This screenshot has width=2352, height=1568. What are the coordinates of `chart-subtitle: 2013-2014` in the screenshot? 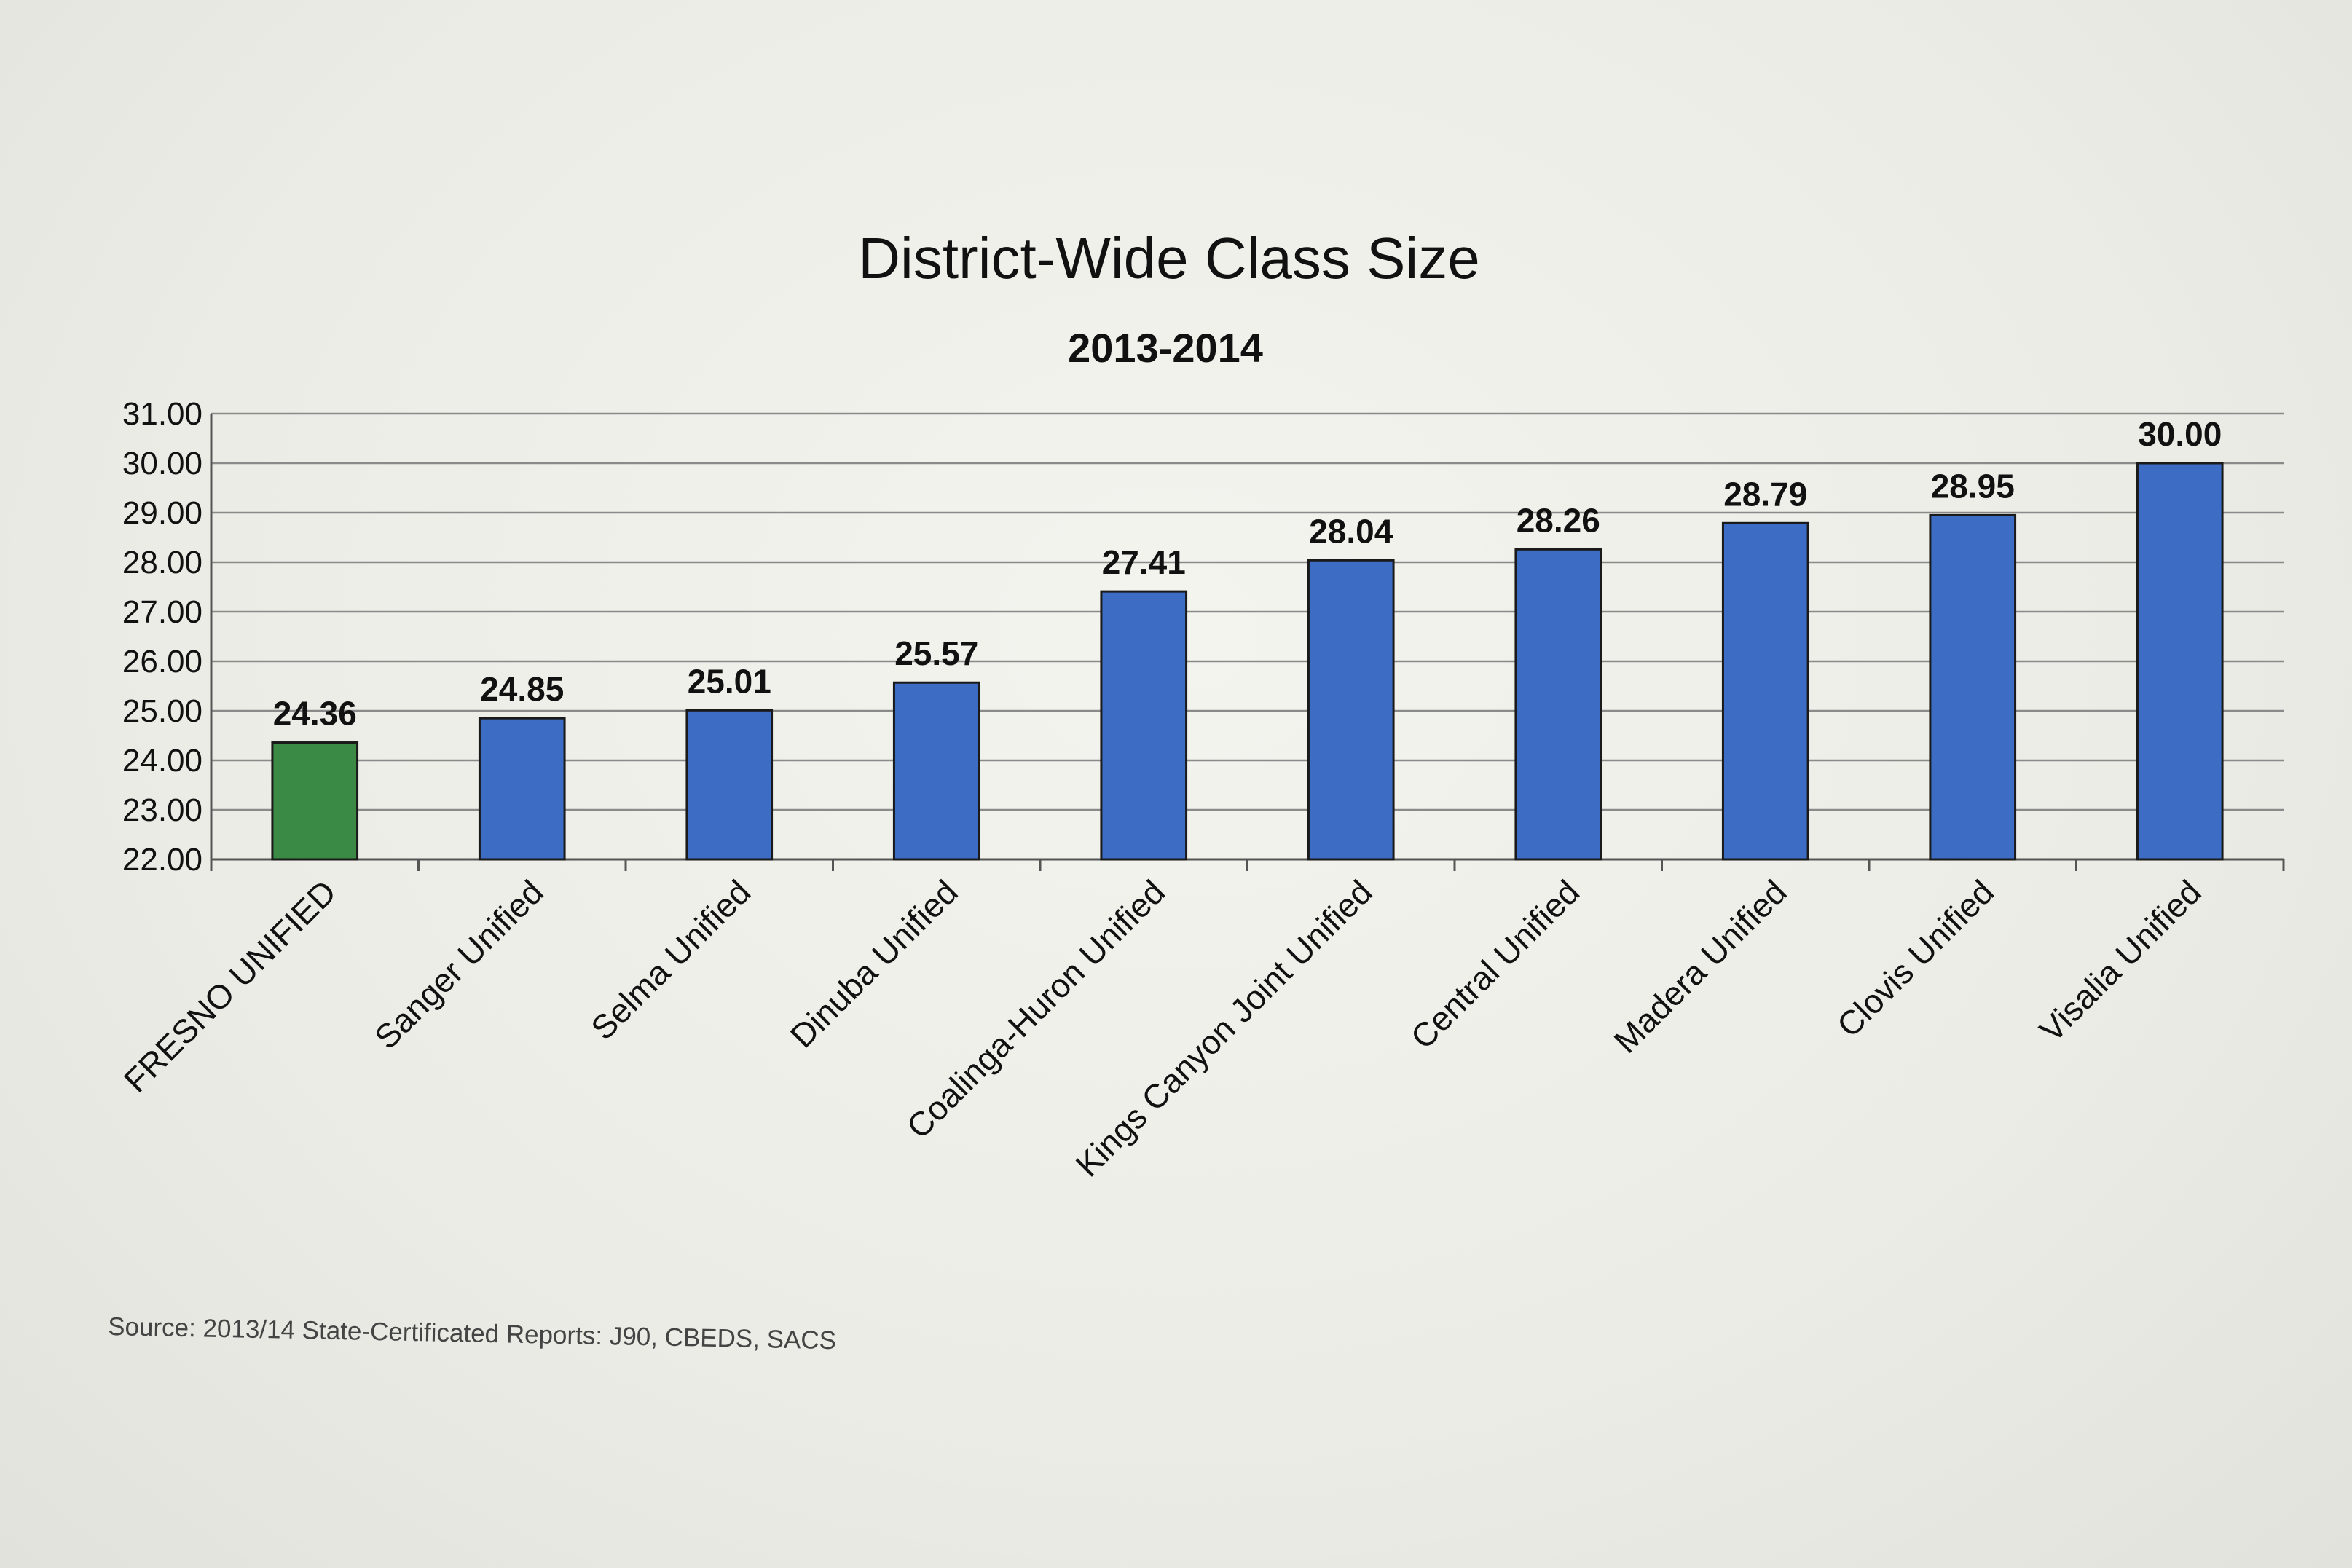 It's located at (1165, 348).